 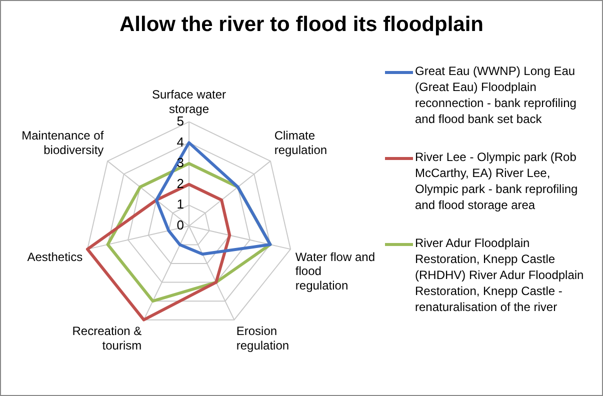 What do you see at coordinates (497, 181) in the screenshot?
I see `legend-label: River Lee - Olympic park (Rob McCarthy, EA) River Lee, Olympic park - bank reprofiling and flood storage area` at bounding box center [497, 181].